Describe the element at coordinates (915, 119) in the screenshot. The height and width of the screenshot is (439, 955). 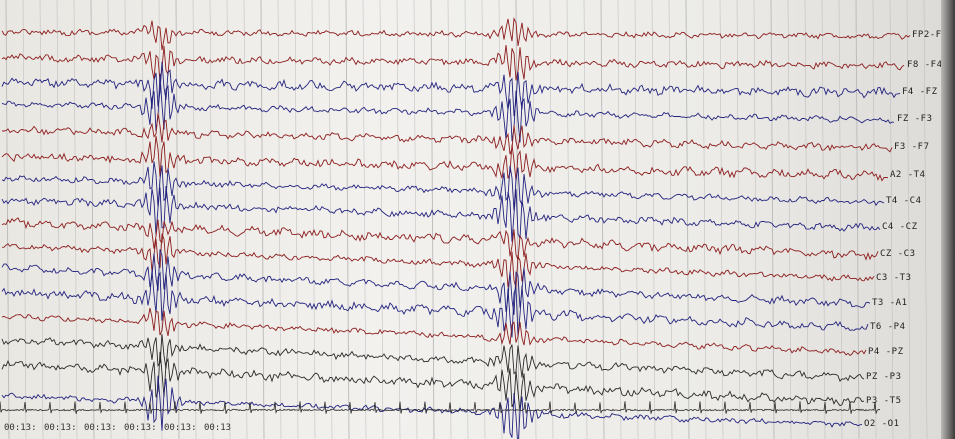
I see `channel-label: FZ -F3` at that location.